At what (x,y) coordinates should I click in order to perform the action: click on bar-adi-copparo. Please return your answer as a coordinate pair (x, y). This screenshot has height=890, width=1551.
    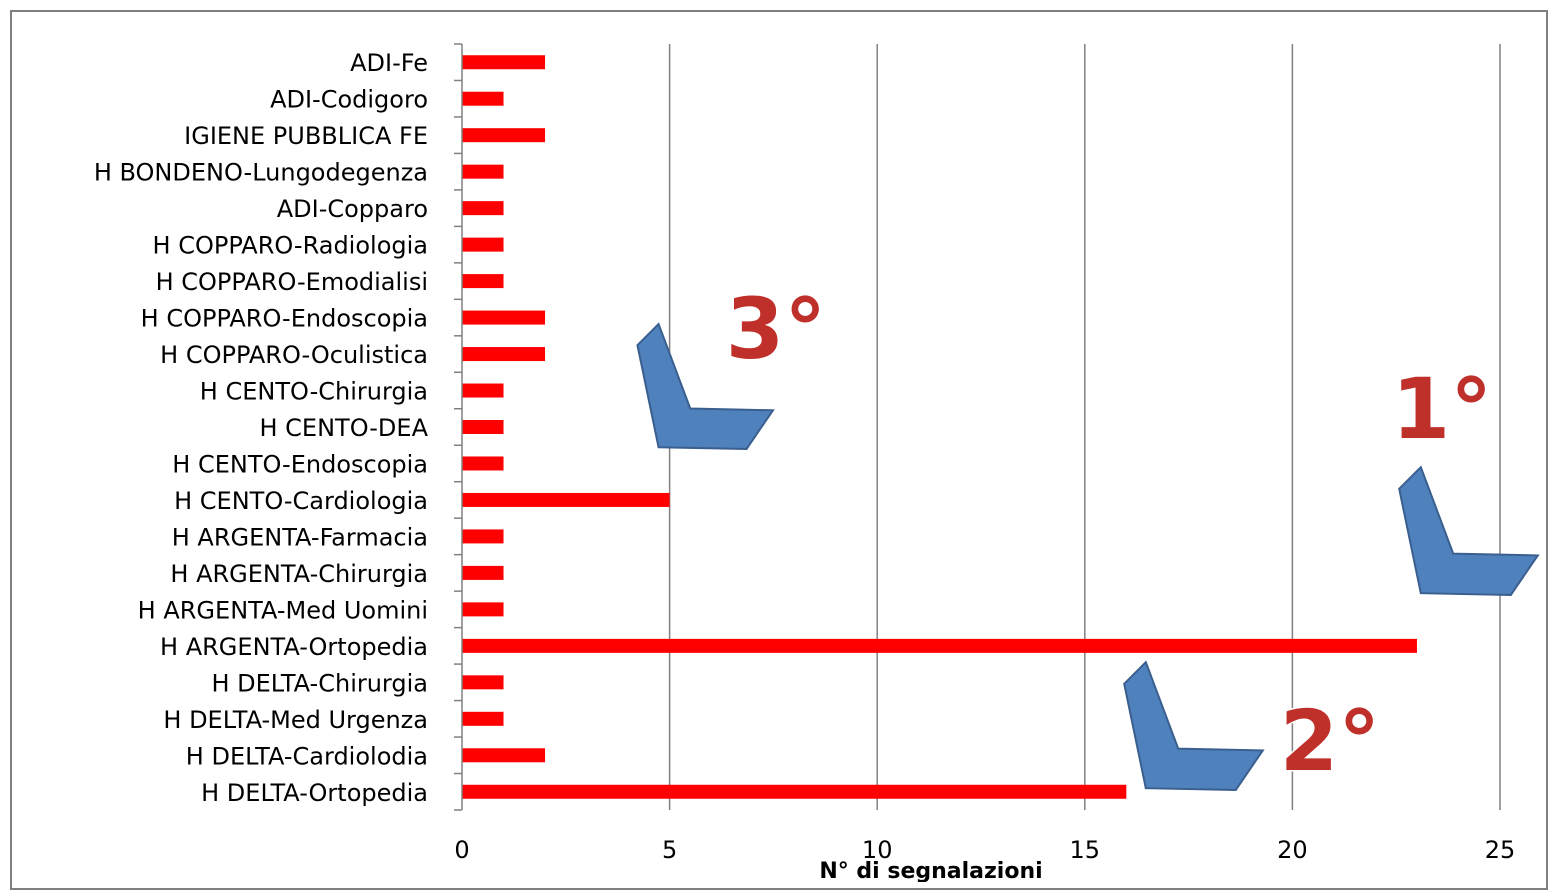
    Looking at the image, I should click on (483, 208).